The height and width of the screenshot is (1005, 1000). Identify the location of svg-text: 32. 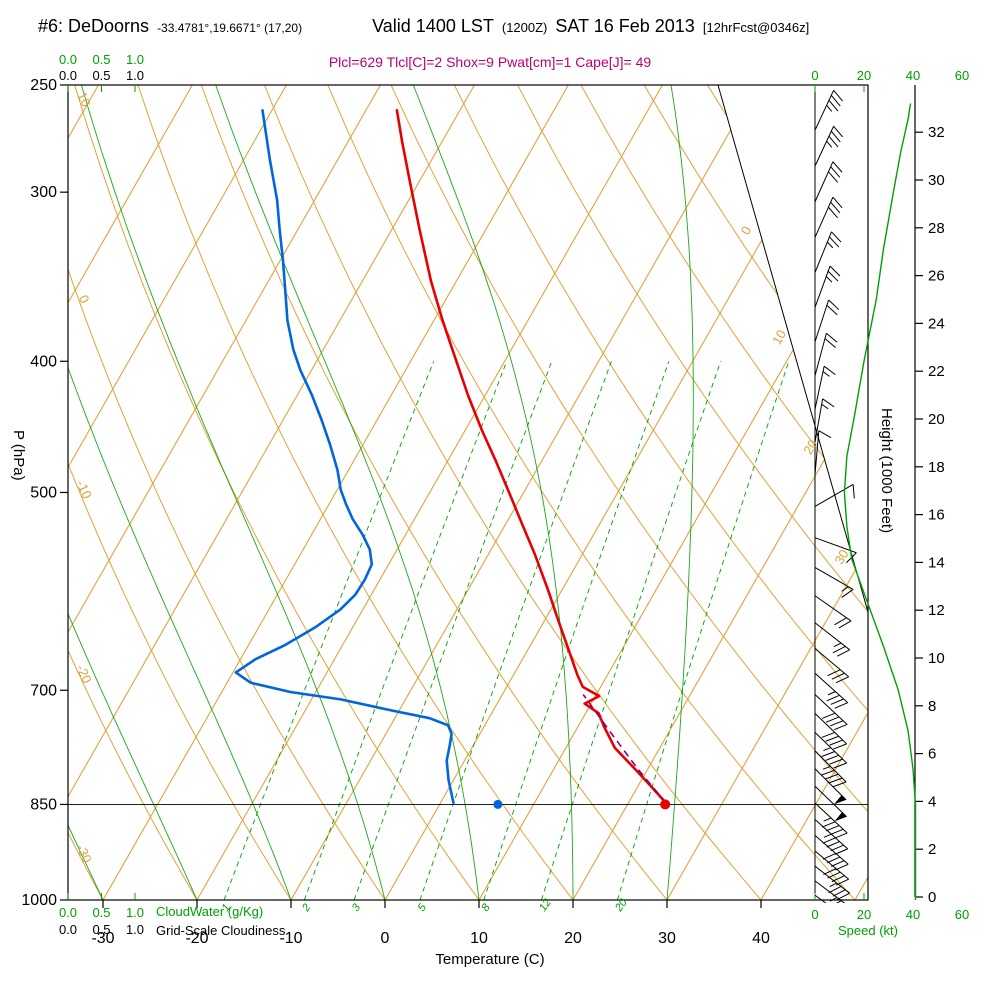
(936, 132).